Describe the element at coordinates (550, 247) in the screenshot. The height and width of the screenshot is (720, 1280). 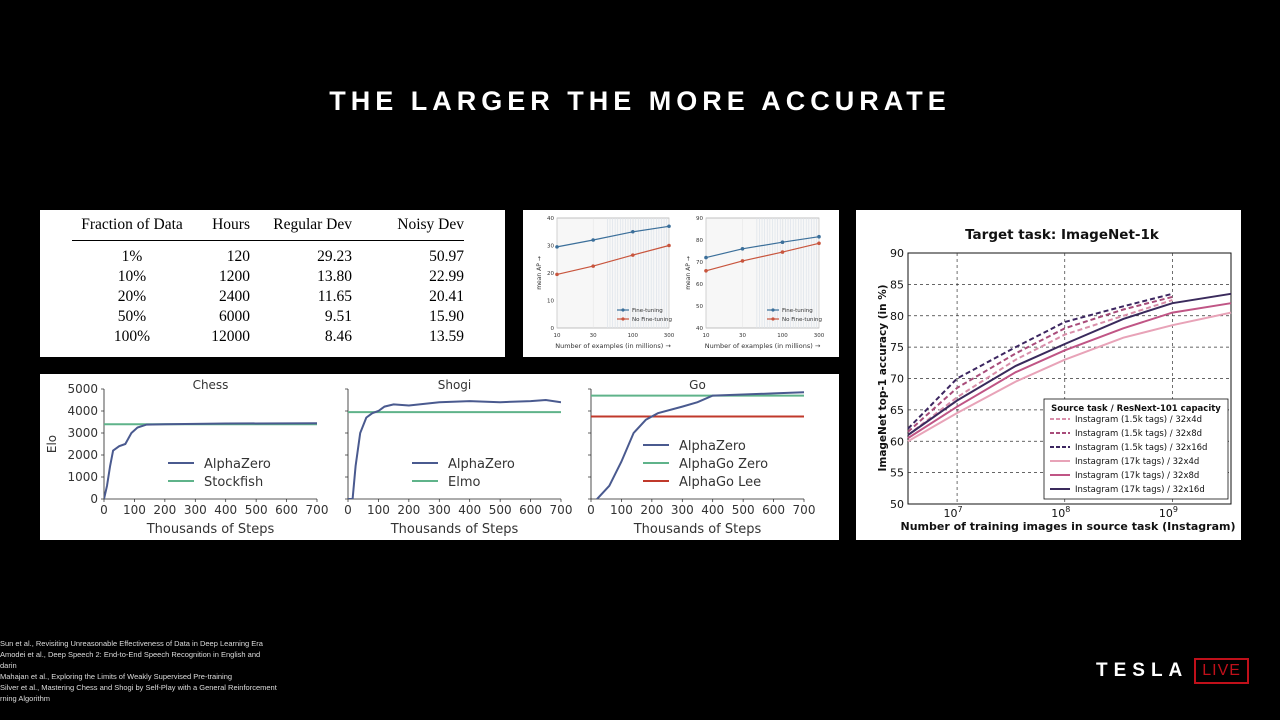
I see `y-tick-label: 30` at that location.